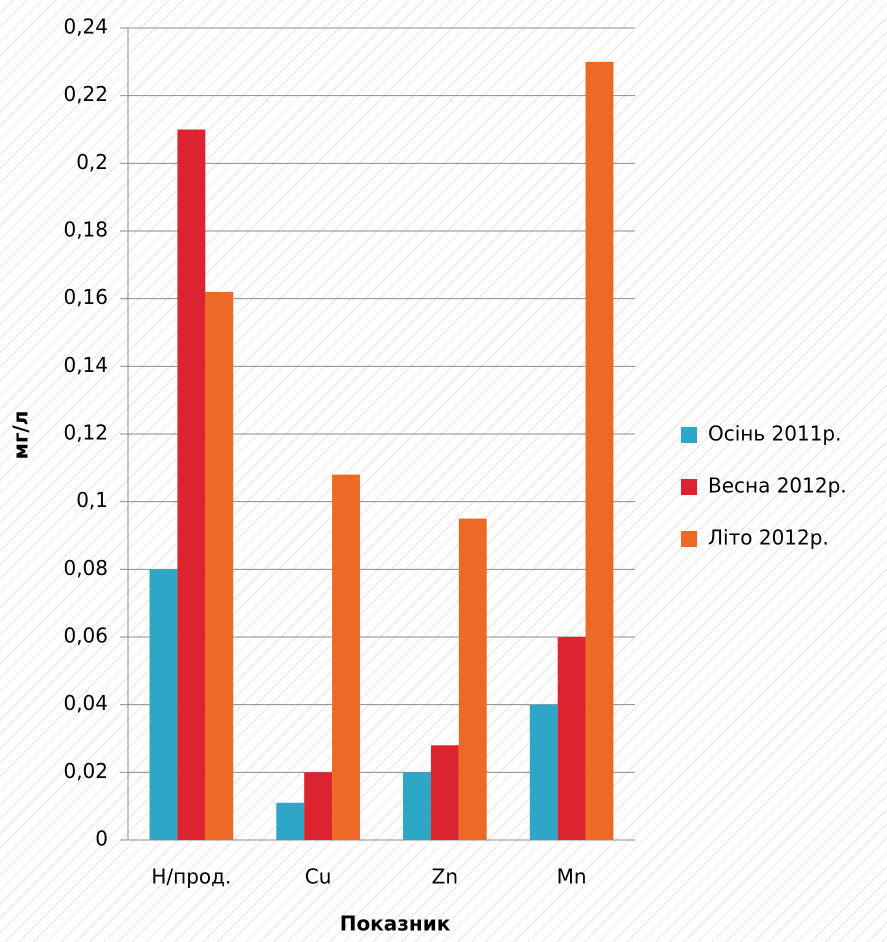 This screenshot has height=942, width=887. Describe the element at coordinates (85, 568) in the screenshot. I see `y-tick-label: 0,08` at that location.